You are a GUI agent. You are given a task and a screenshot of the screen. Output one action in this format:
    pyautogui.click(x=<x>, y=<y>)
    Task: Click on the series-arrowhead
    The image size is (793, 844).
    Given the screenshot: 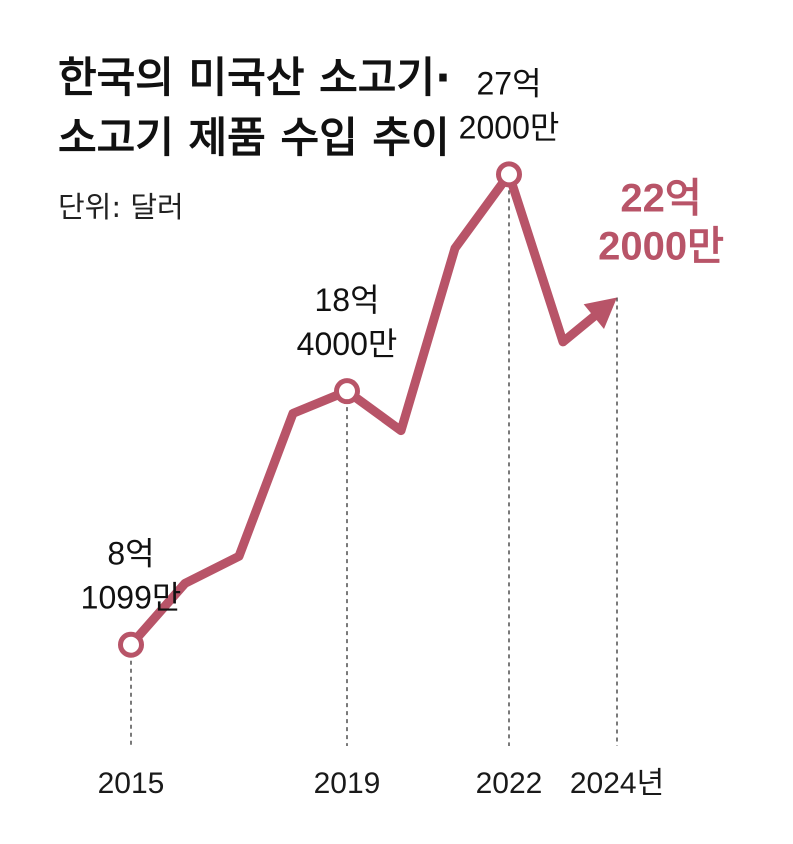 What is the action you would take?
    pyautogui.click(x=600, y=313)
    